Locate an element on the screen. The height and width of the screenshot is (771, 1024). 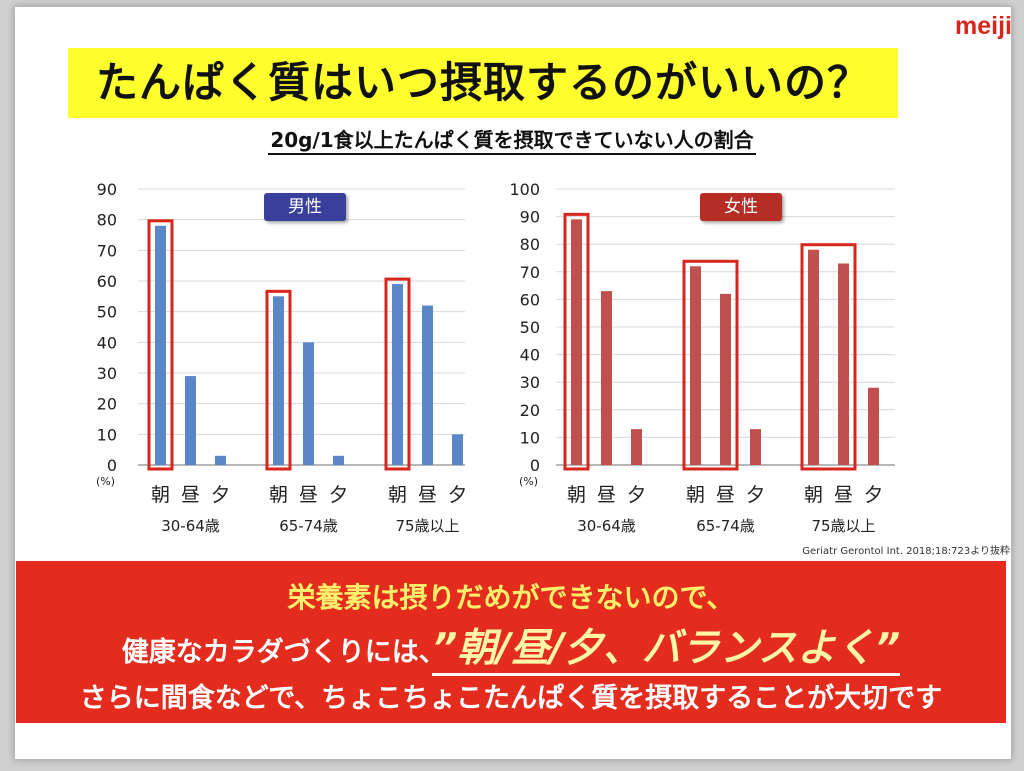
male-y-tick-label: 60 is located at coordinates (107, 281).